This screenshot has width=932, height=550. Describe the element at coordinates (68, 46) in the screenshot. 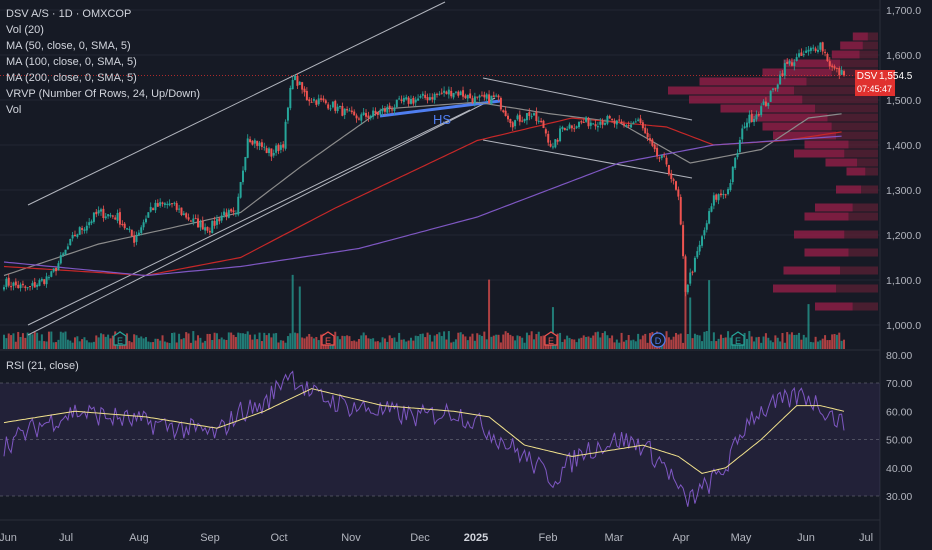

I see `legend-ma50: MA (50, close, 0, SMA, 5)` at that location.